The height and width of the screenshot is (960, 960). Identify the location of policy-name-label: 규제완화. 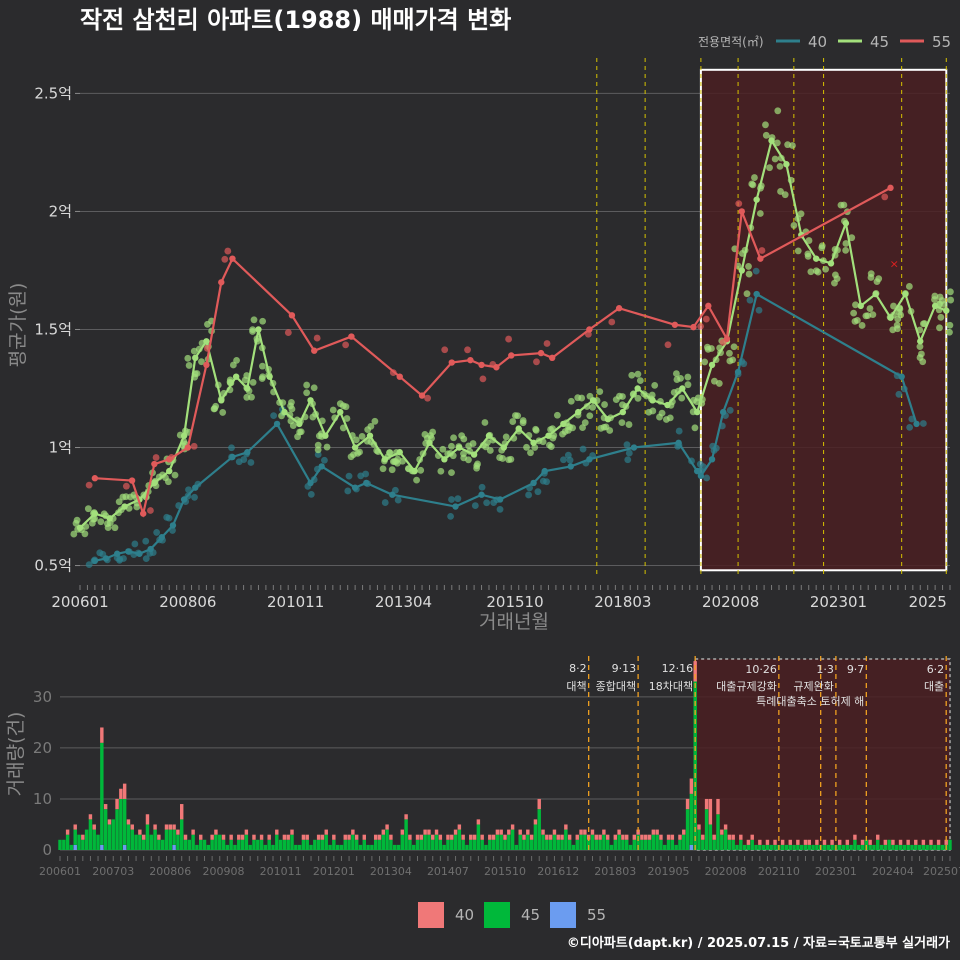
(813, 686).